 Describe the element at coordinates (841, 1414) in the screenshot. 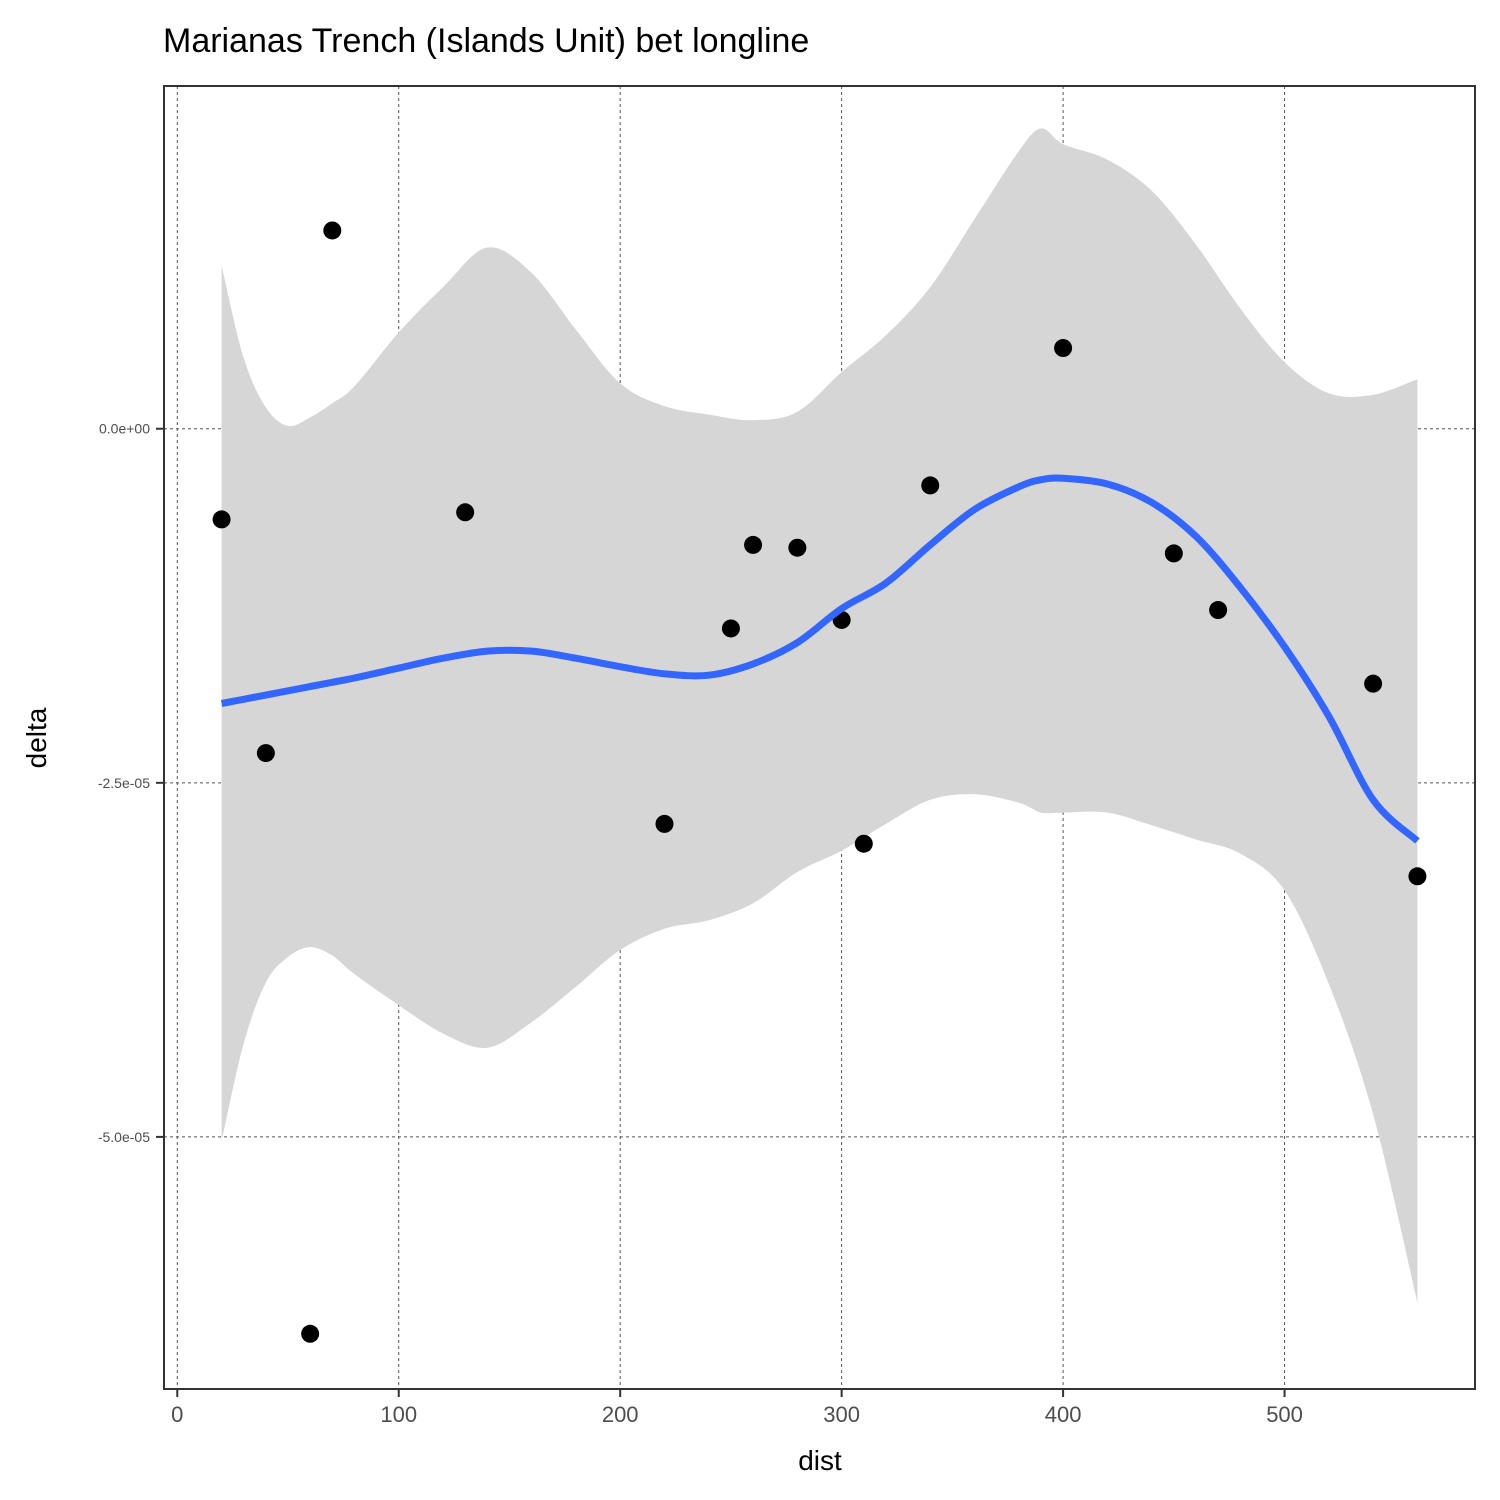

I see `x-tick-label: 300` at that location.